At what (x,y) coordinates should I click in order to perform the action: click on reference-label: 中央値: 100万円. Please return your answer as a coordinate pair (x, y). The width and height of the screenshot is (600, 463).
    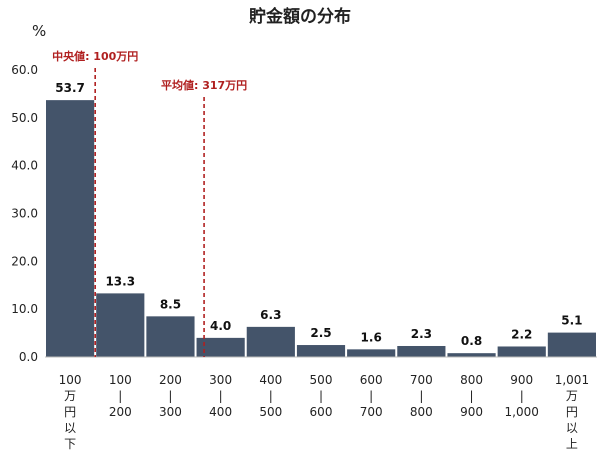
    Looking at the image, I should click on (95, 56).